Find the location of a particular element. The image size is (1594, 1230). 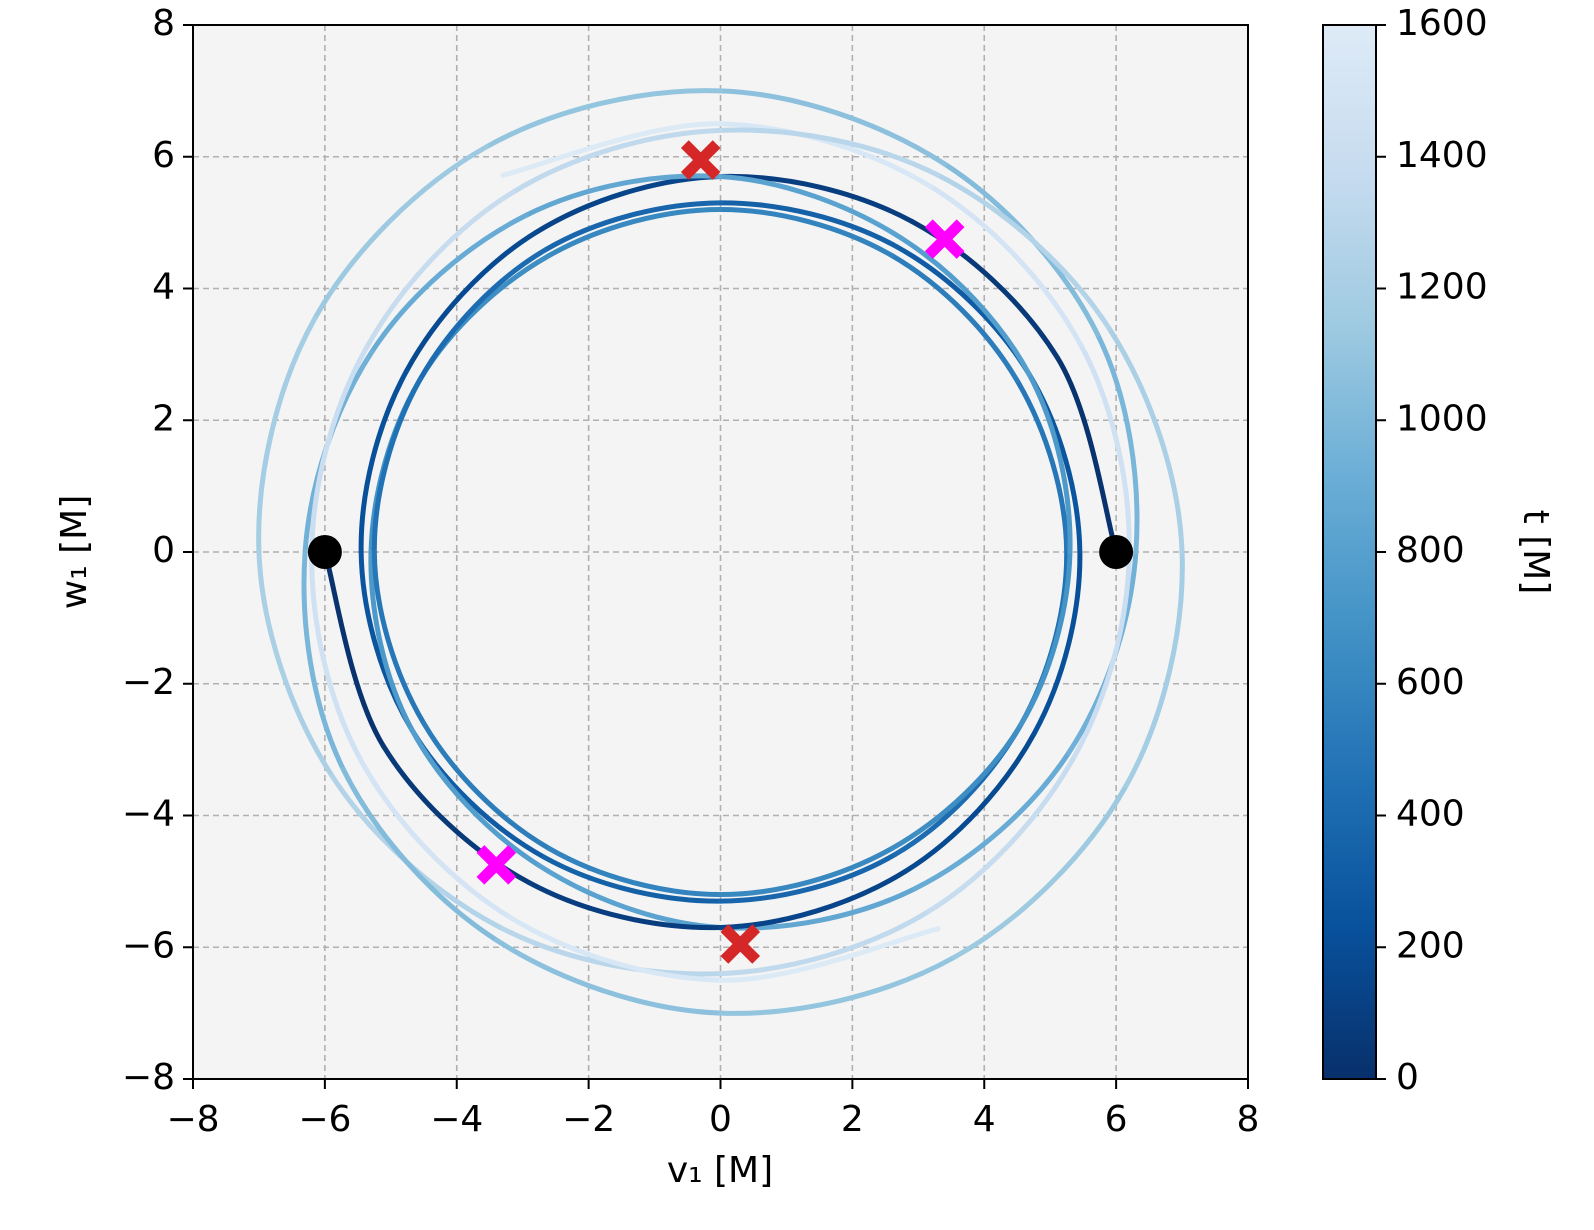

x-tick-label: −6 is located at coordinates (324, 1119).